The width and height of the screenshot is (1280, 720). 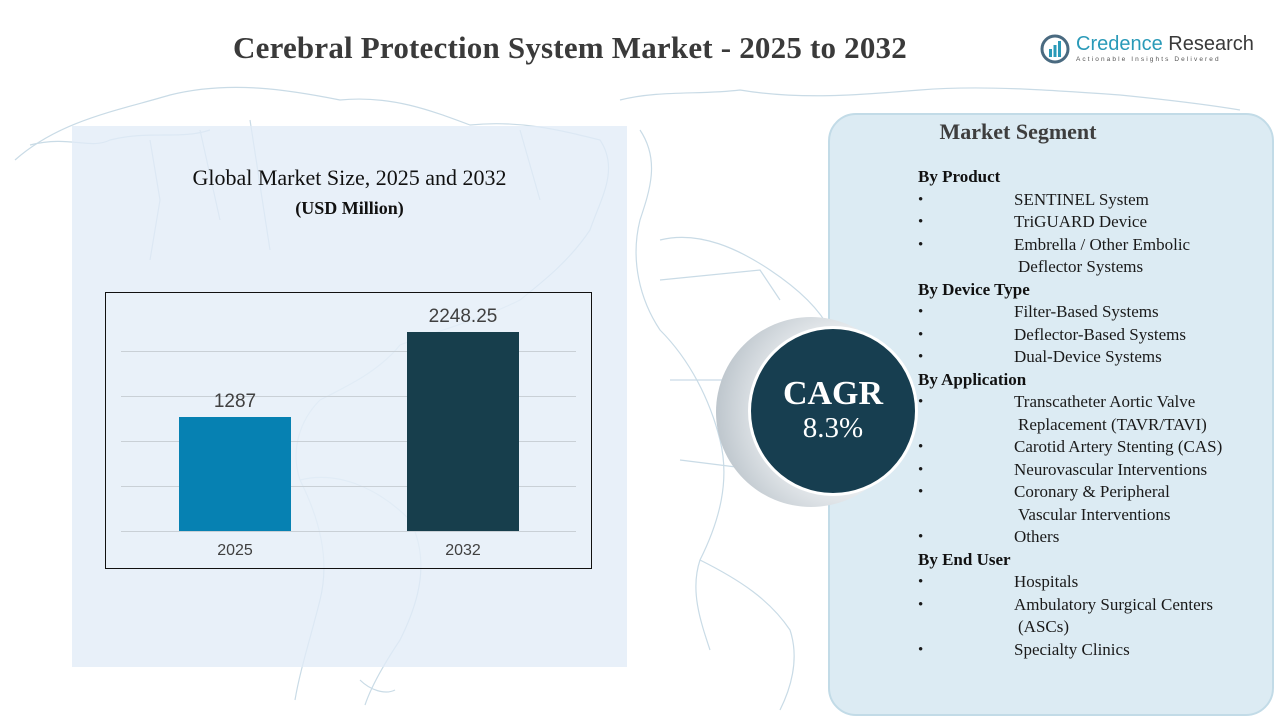 I want to click on segment-item-label: Hospitals, so click(x=1046, y=581).